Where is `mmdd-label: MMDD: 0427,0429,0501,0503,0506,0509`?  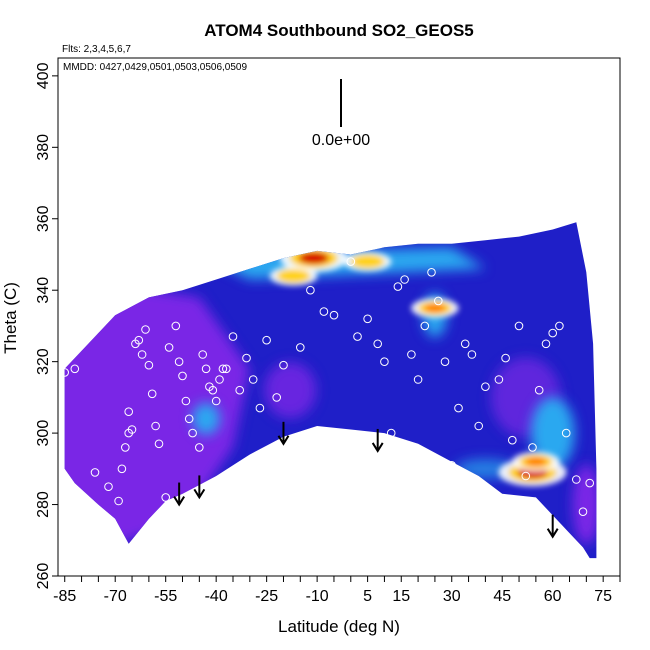 mmdd-label: MMDD: 0427,0429,0501,0503,0506,0509 is located at coordinates (155, 67).